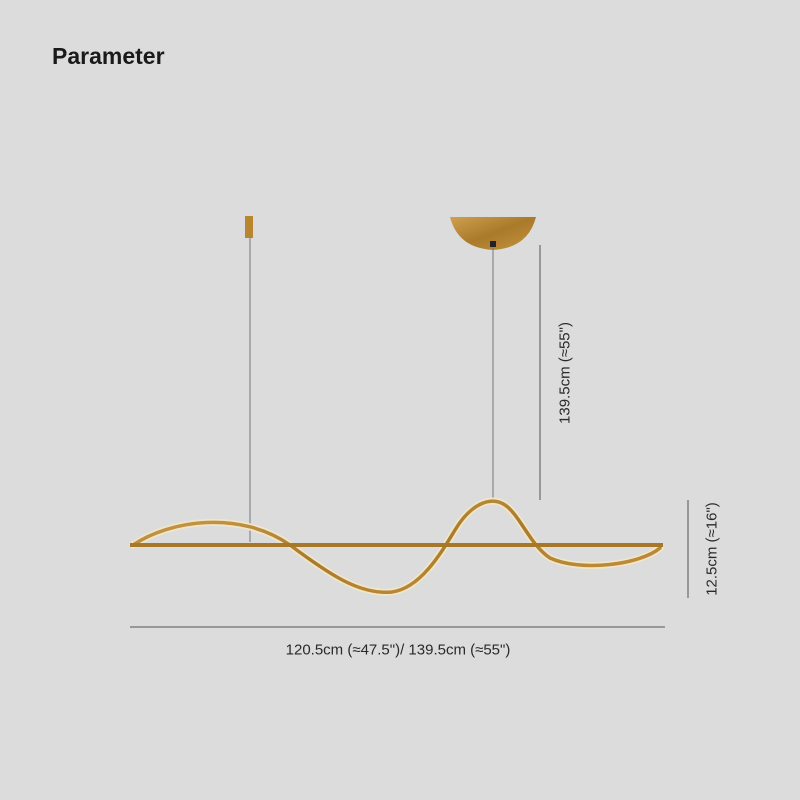 This screenshot has width=800, height=800. Describe the element at coordinates (108, 56) in the screenshot. I see `page-title: Parameter` at that location.